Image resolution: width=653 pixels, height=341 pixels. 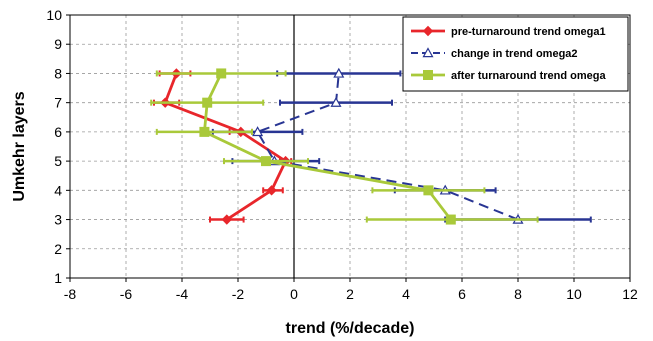 I want to click on x-tick-label: 12, so click(x=630, y=294).